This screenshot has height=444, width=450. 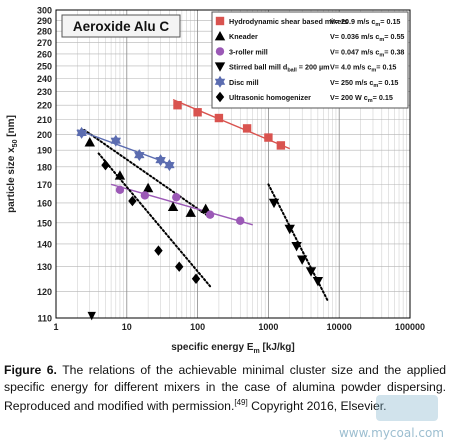 What do you see at coordinates (44, 32) in the screenshot?
I see `y-tick-label: 280` at bounding box center [44, 32].